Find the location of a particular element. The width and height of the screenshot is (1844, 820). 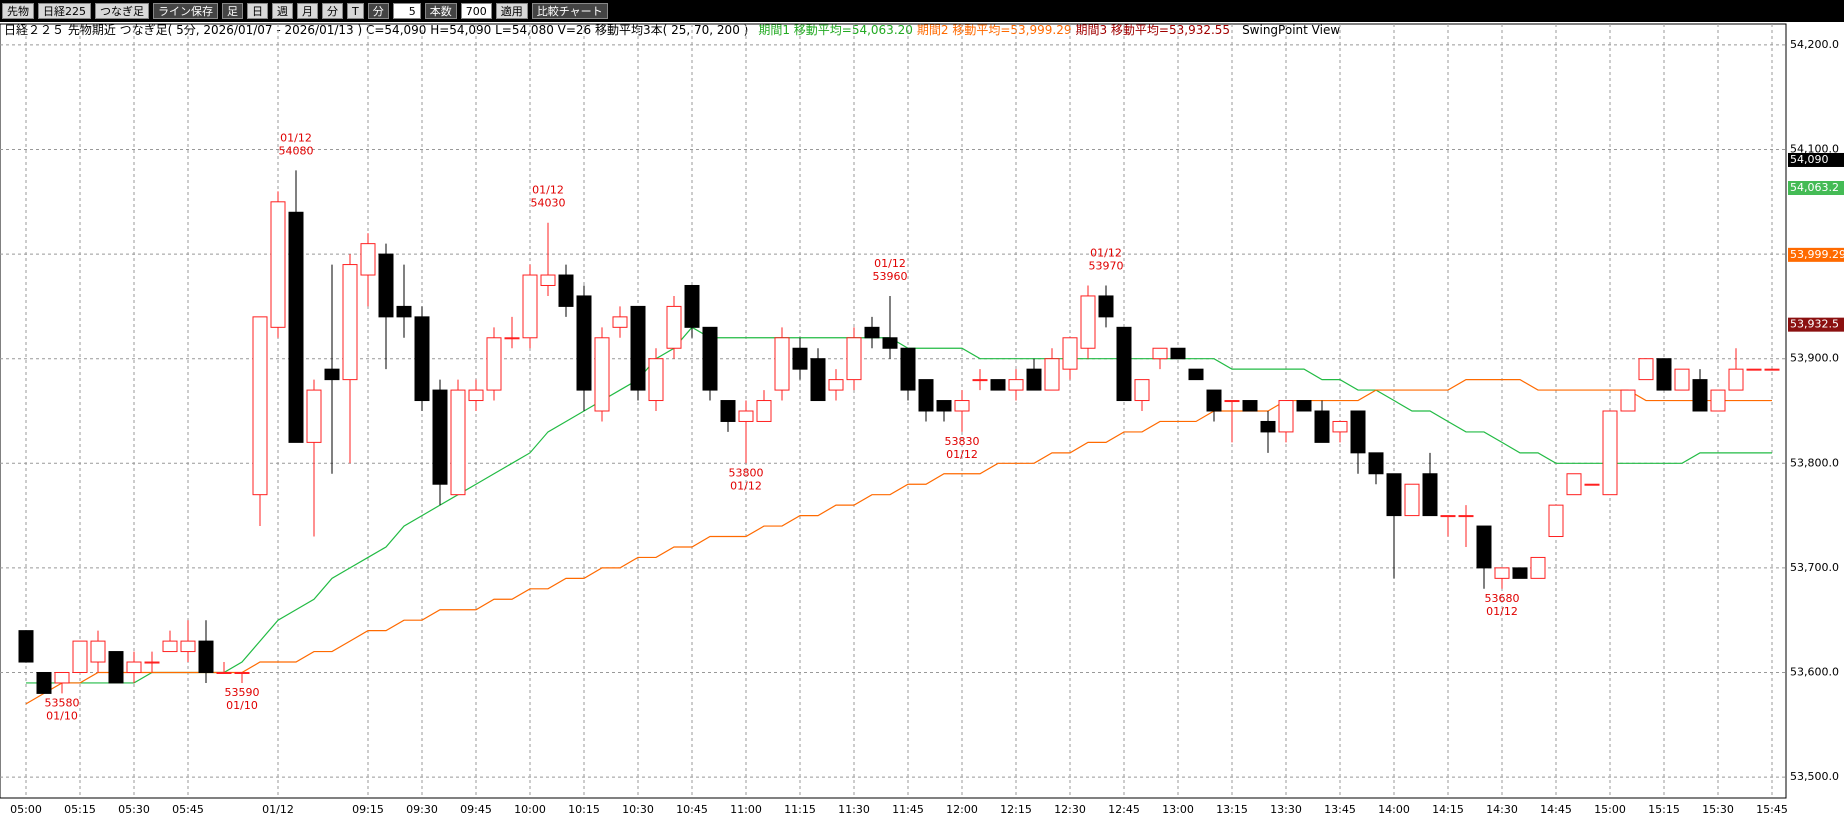

y-tick-label: 53,700.0 is located at coordinates (1814, 567).